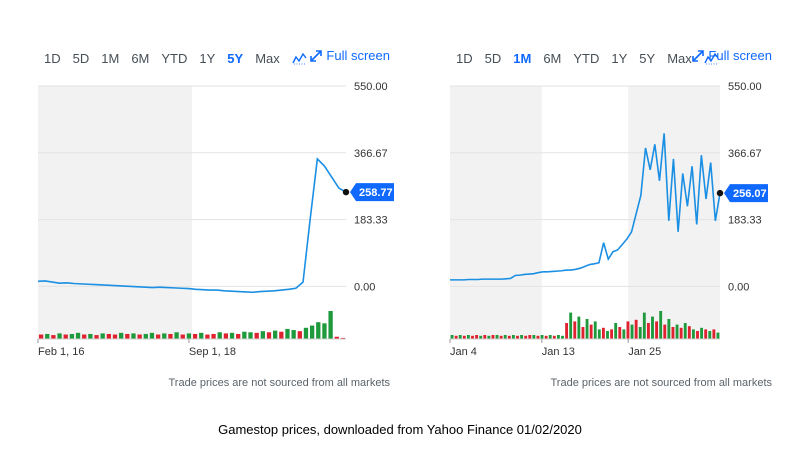 Image resolution: width=800 pixels, height=450 pixels. I want to click on x-tick-label: Feb 1, 16, so click(61, 352).